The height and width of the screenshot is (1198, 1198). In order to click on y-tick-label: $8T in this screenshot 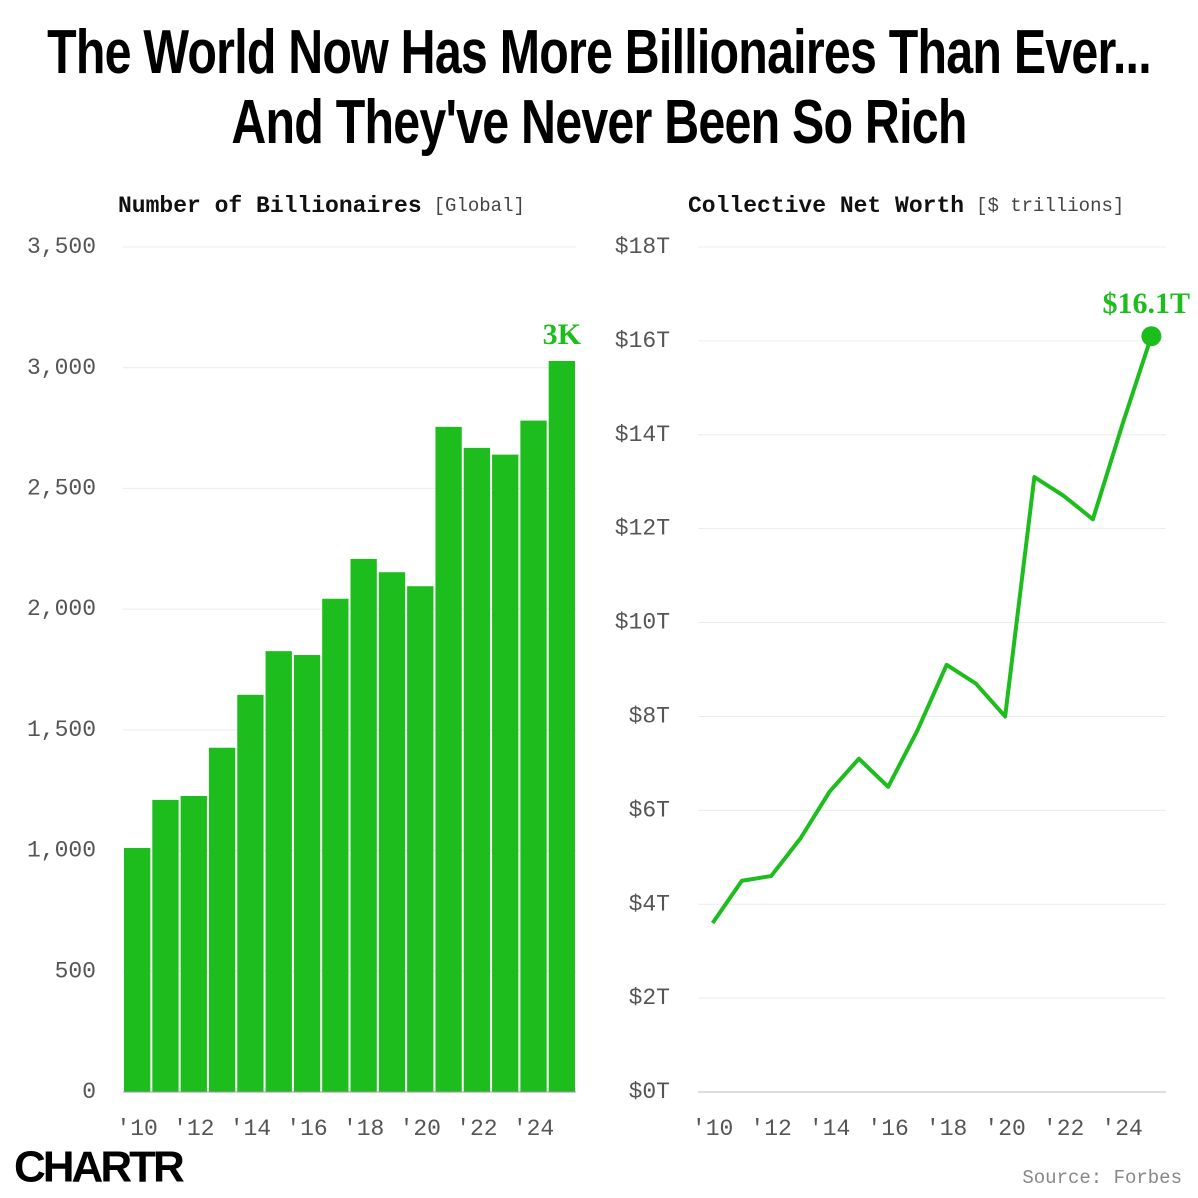, I will do `click(649, 717)`.